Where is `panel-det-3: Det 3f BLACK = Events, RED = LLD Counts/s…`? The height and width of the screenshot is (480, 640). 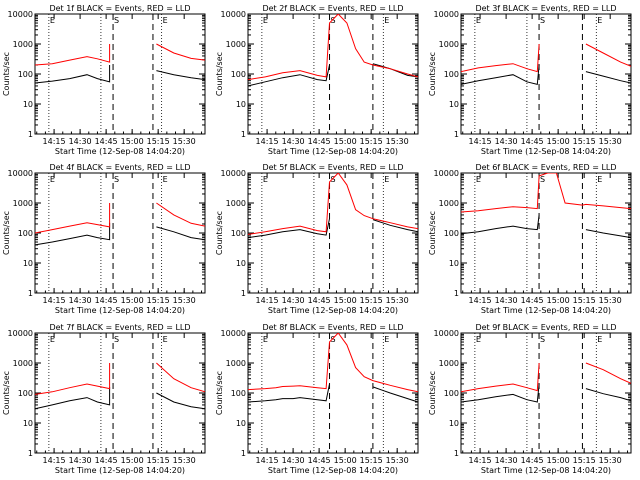
panel-det-3: Det 3f BLACK = Events, RED = LLD Counts/s… is located at coordinates (530, 80).